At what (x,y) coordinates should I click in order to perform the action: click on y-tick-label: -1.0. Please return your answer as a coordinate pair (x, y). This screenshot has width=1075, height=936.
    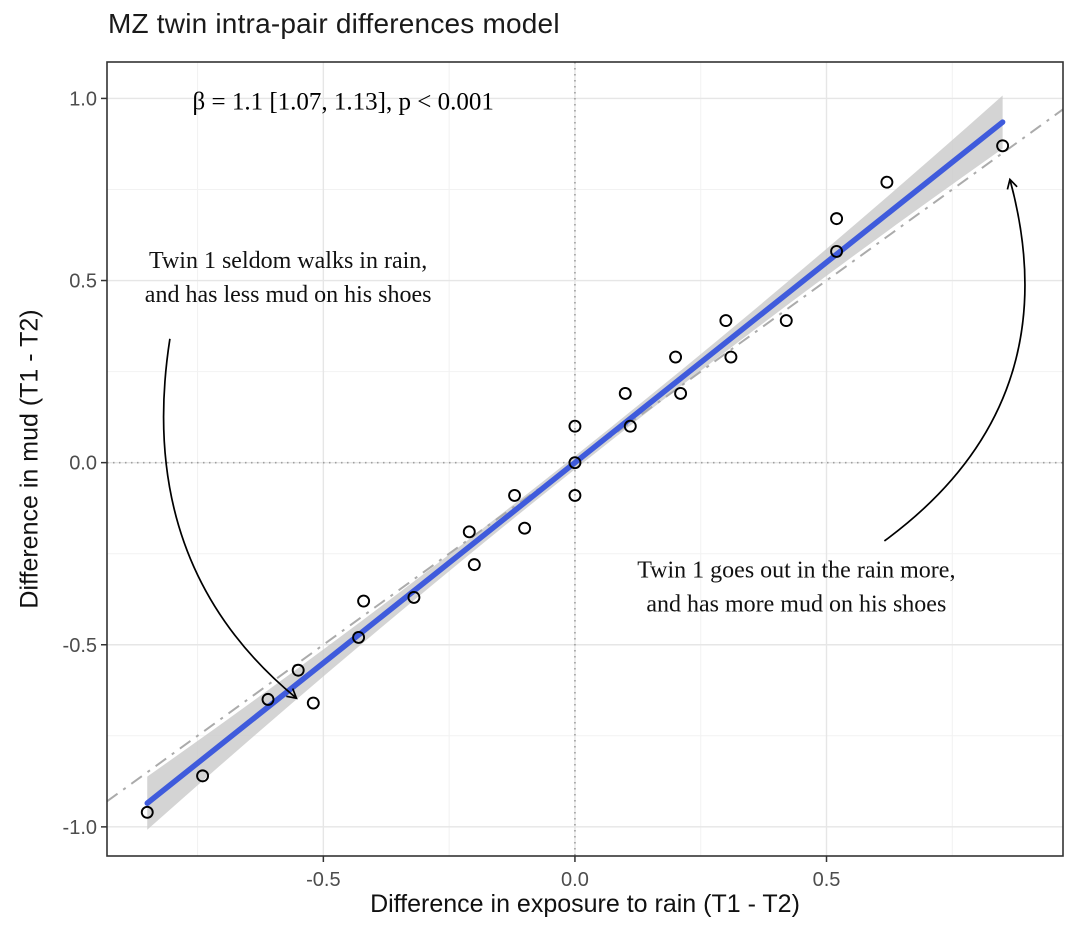
    Looking at the image, I should click on (80, 828).